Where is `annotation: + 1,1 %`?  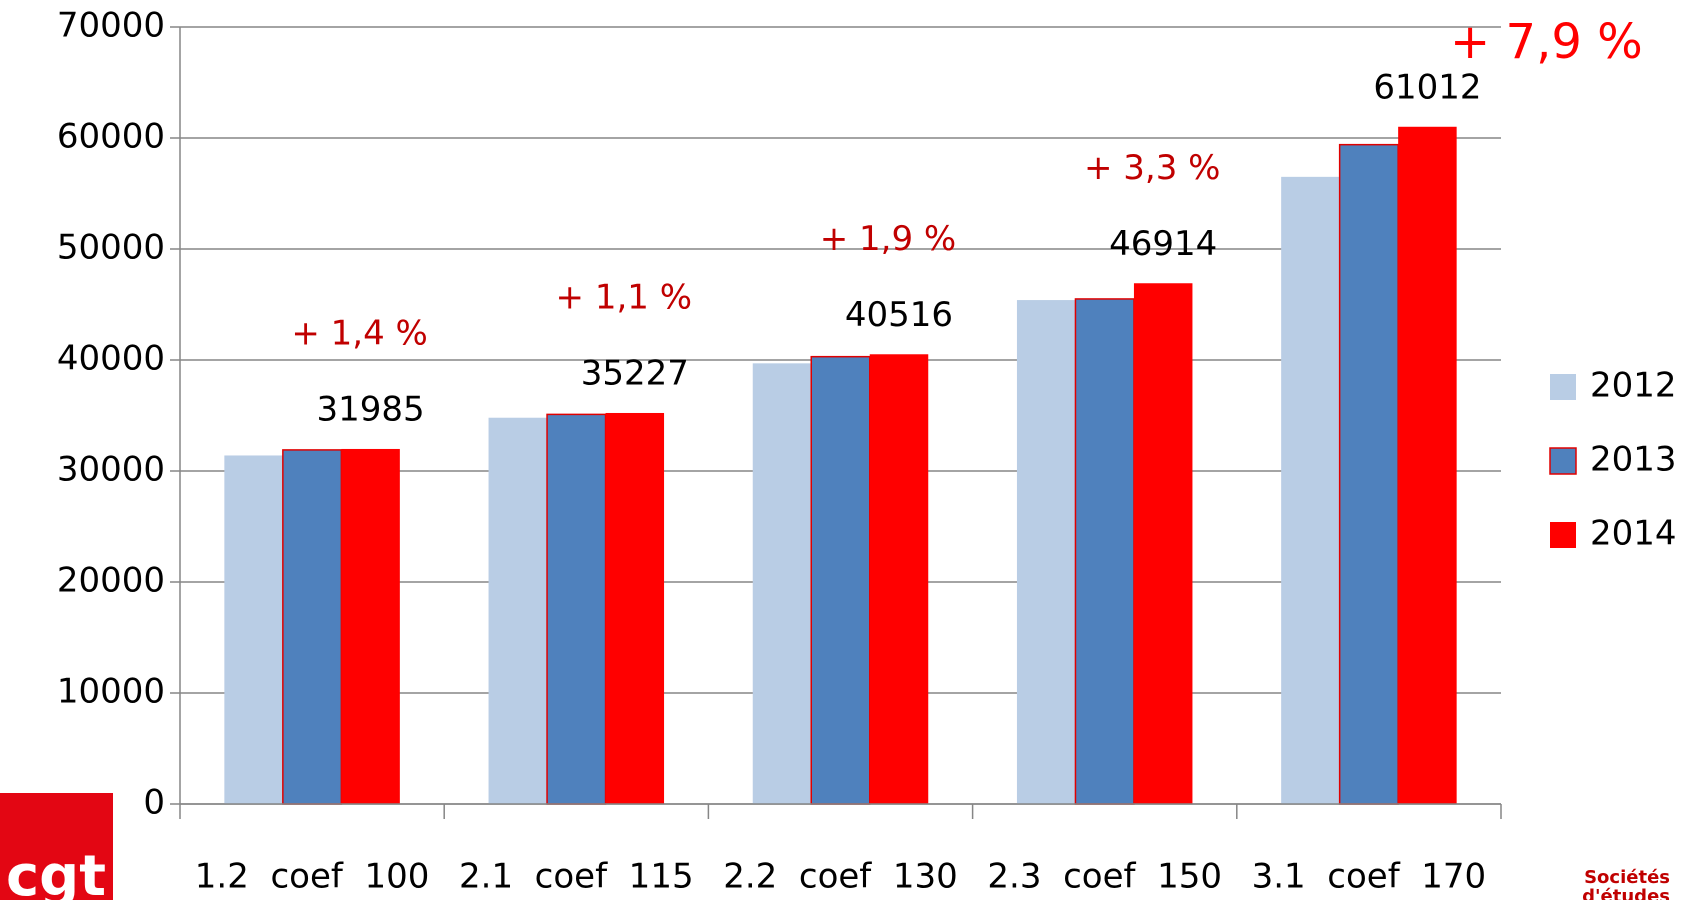 annotation: + 1,1 % is located at coordinates (624, 297).